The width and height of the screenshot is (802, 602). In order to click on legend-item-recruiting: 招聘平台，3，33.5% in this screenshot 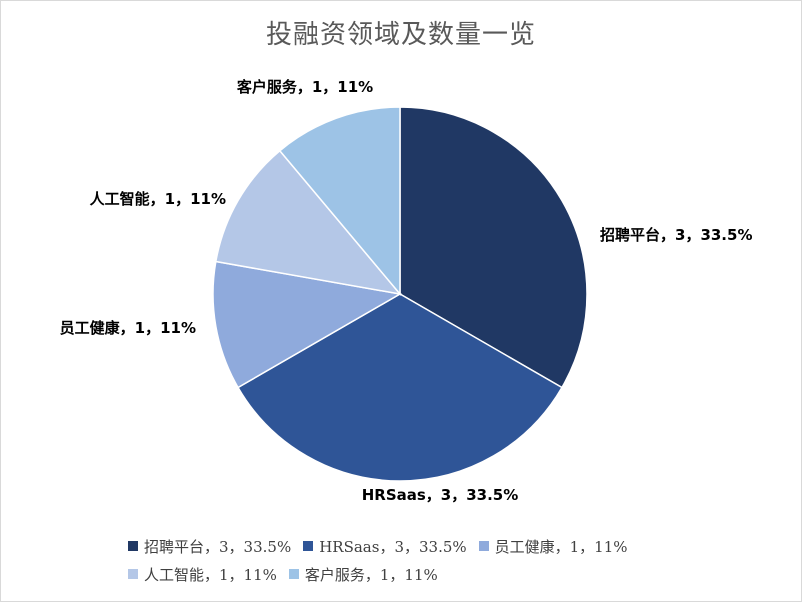, I will do `click(209, 546)`.